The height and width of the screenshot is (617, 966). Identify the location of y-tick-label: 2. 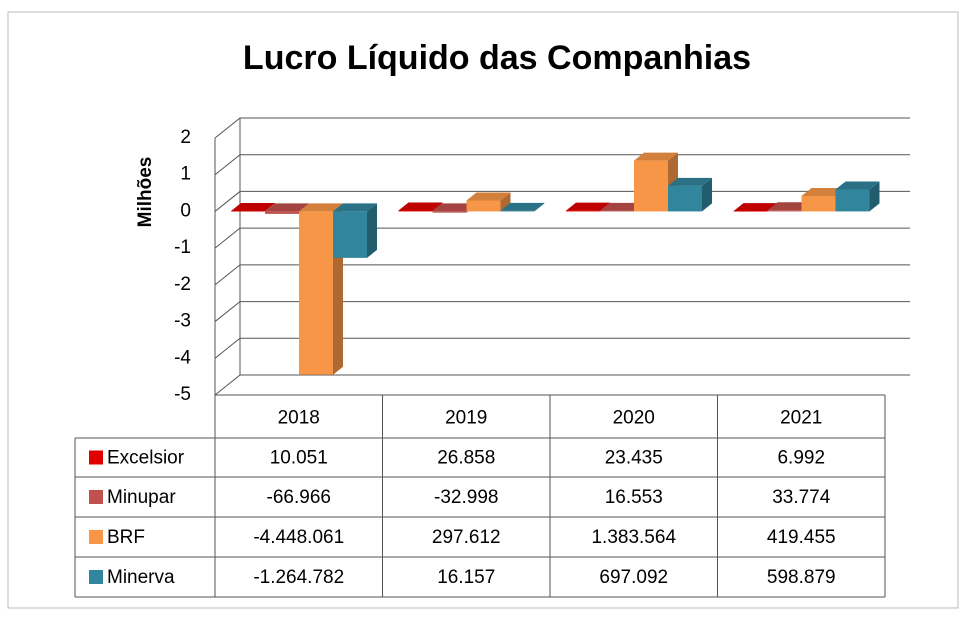
(185, 137).